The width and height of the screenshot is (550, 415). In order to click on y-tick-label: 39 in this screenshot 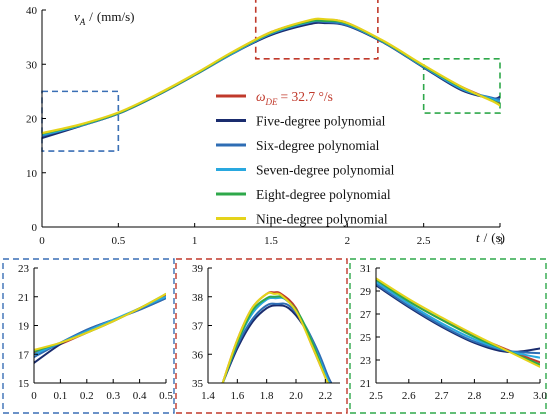, I will do `click(198, 269)`.